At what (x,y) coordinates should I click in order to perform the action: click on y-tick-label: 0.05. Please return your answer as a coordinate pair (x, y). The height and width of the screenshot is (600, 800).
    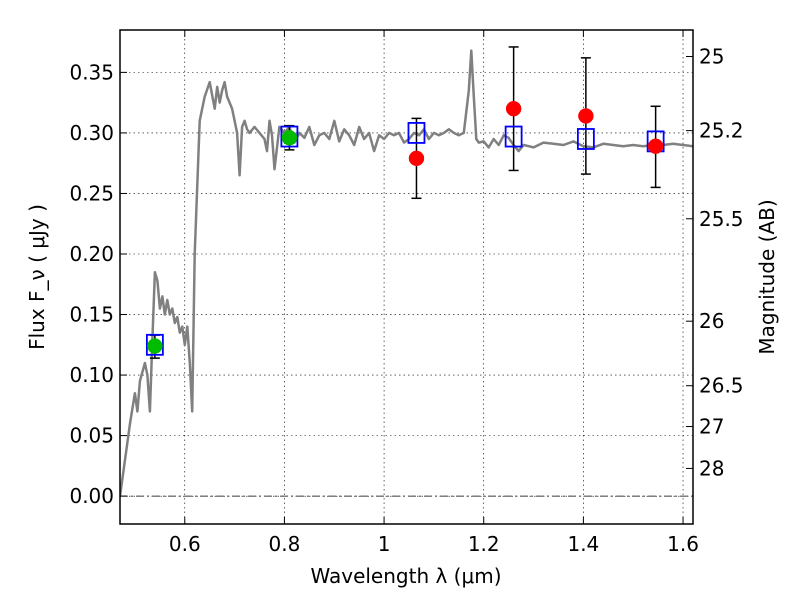
    Looking at the image, I should click on (91, 436).